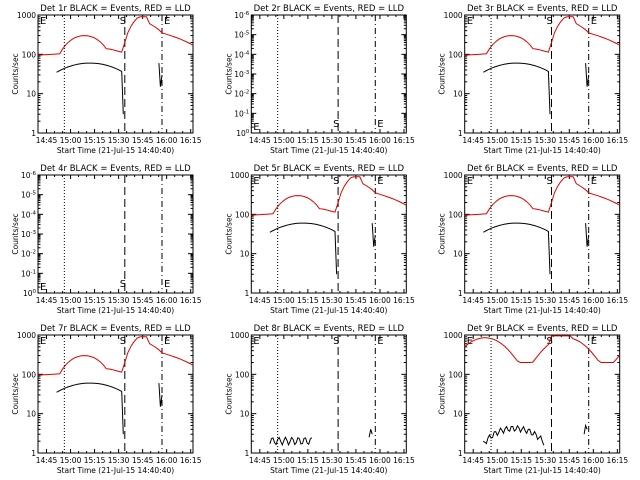  I want to click on y-tick-label: 10-2, so click(28, 254).